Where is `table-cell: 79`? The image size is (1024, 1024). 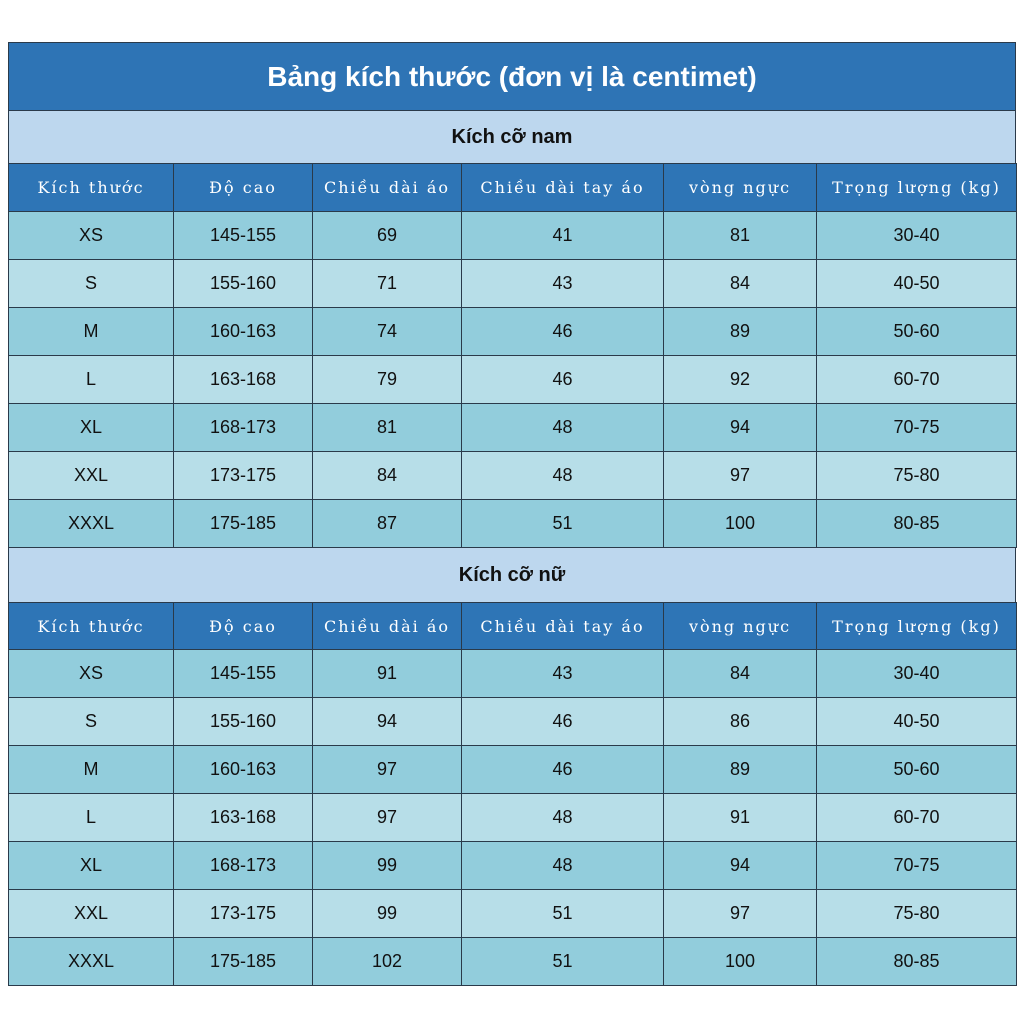
table-cell: 79 is located at coordinates (387, 379).